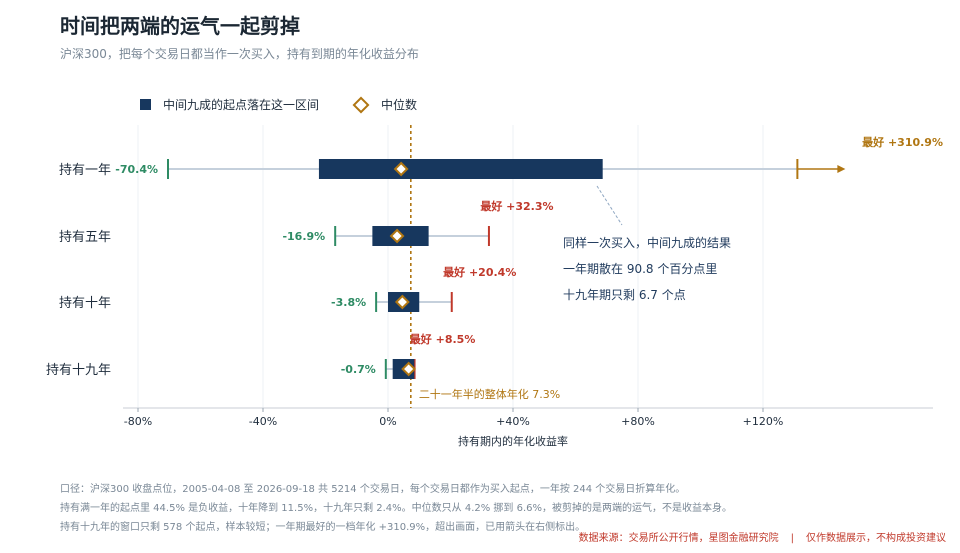 The width and height of the screenshot is (960, 553). What do you see at coordinates (348, 302) in the screenshot?
I see `min-value-label: -3.8%` at bounding box center [348, 302].